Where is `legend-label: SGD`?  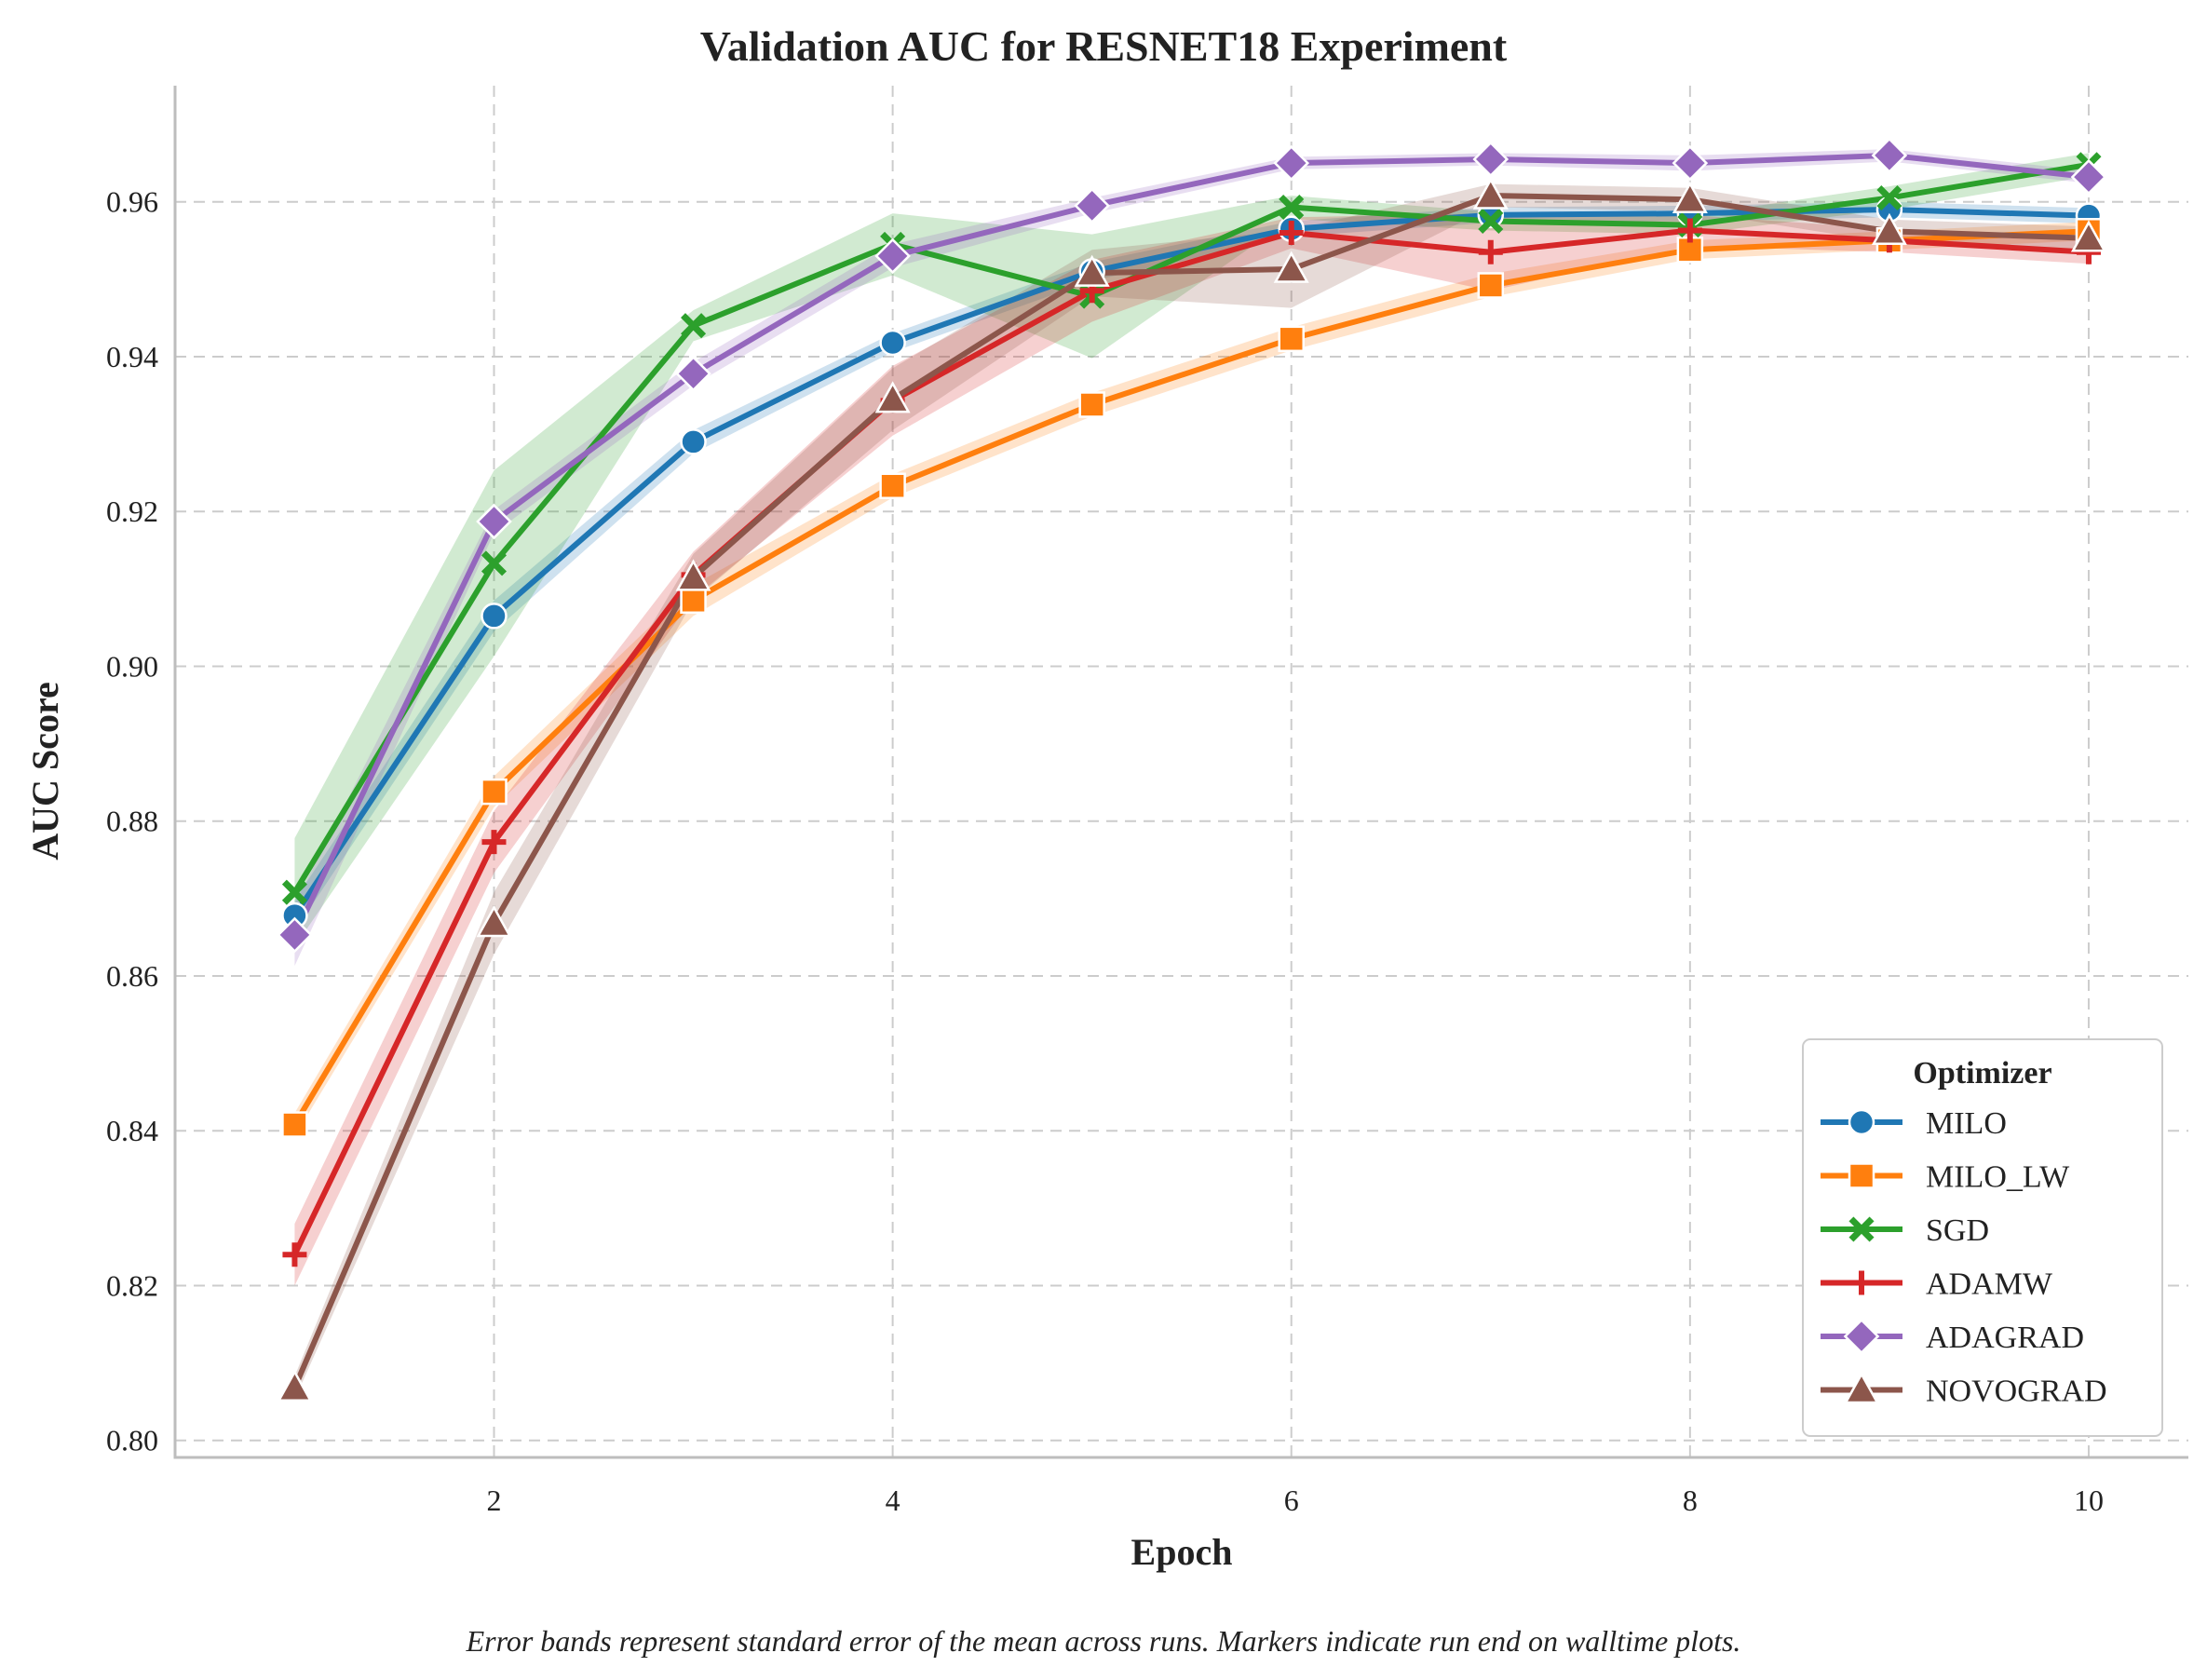
legend-label: SGD is located at coordinates (1958, 1230).